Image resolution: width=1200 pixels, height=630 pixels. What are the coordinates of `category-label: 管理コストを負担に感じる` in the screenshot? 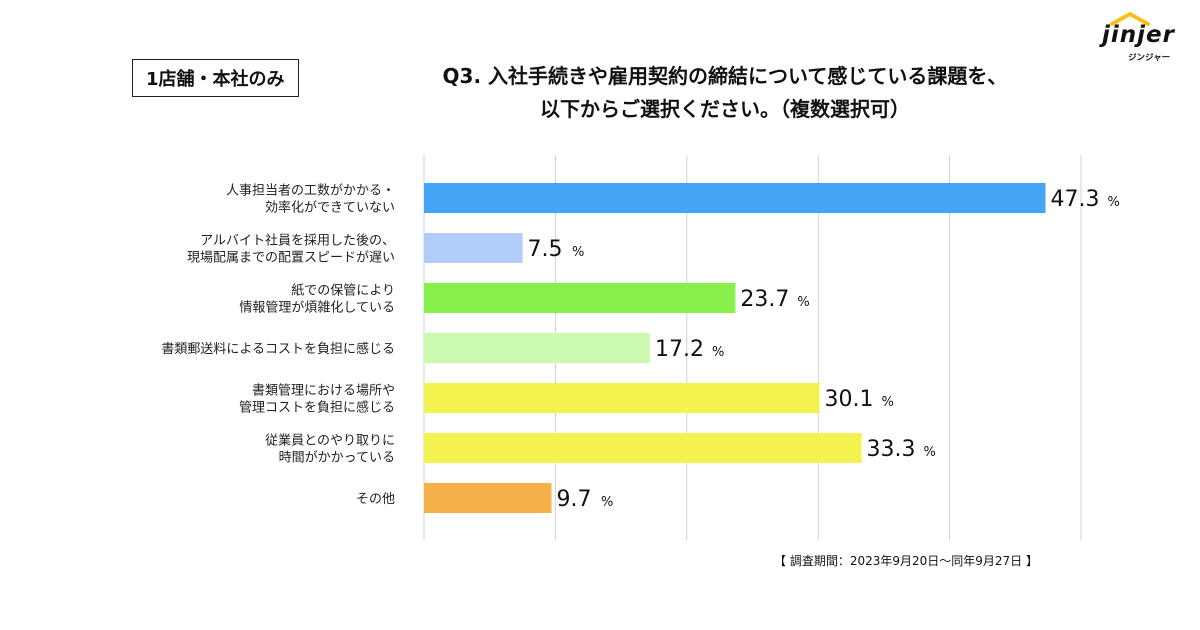 It's located at (317, 408).